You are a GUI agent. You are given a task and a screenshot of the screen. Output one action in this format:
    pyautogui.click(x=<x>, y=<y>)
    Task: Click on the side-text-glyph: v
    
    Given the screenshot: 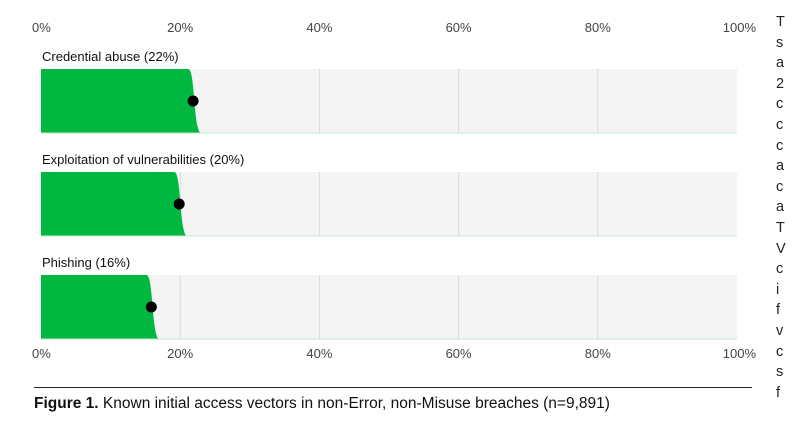 What is the action you would take?
    pyautogui.click(x=780, y=330)
    